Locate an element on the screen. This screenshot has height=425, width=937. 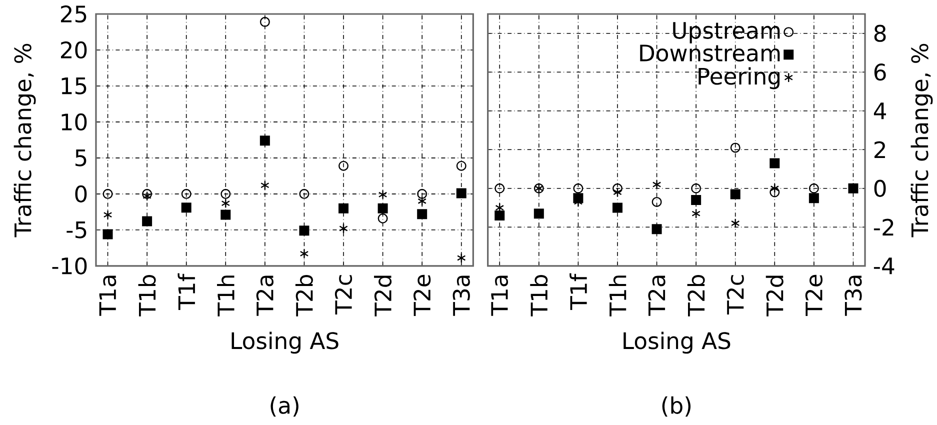
y-tick-label: 25 is located at coordinates (73, 13).